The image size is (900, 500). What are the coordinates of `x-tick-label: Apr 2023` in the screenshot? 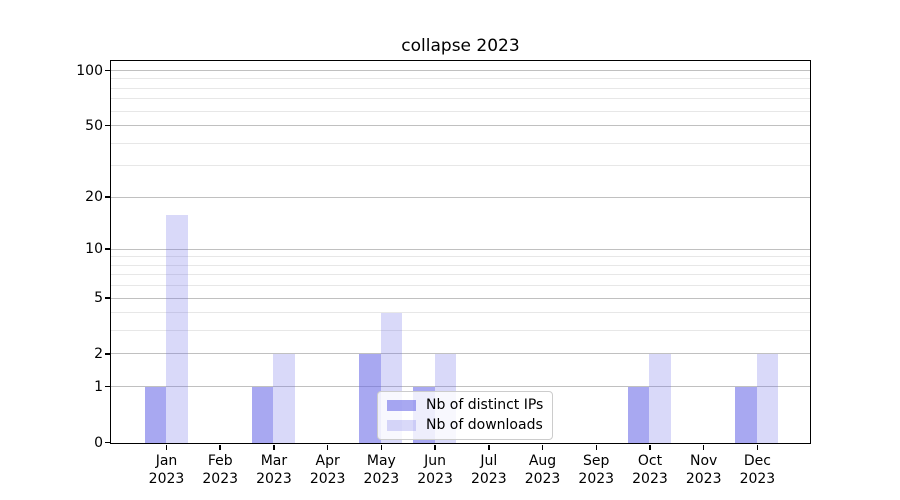 It's located at (327, 470).